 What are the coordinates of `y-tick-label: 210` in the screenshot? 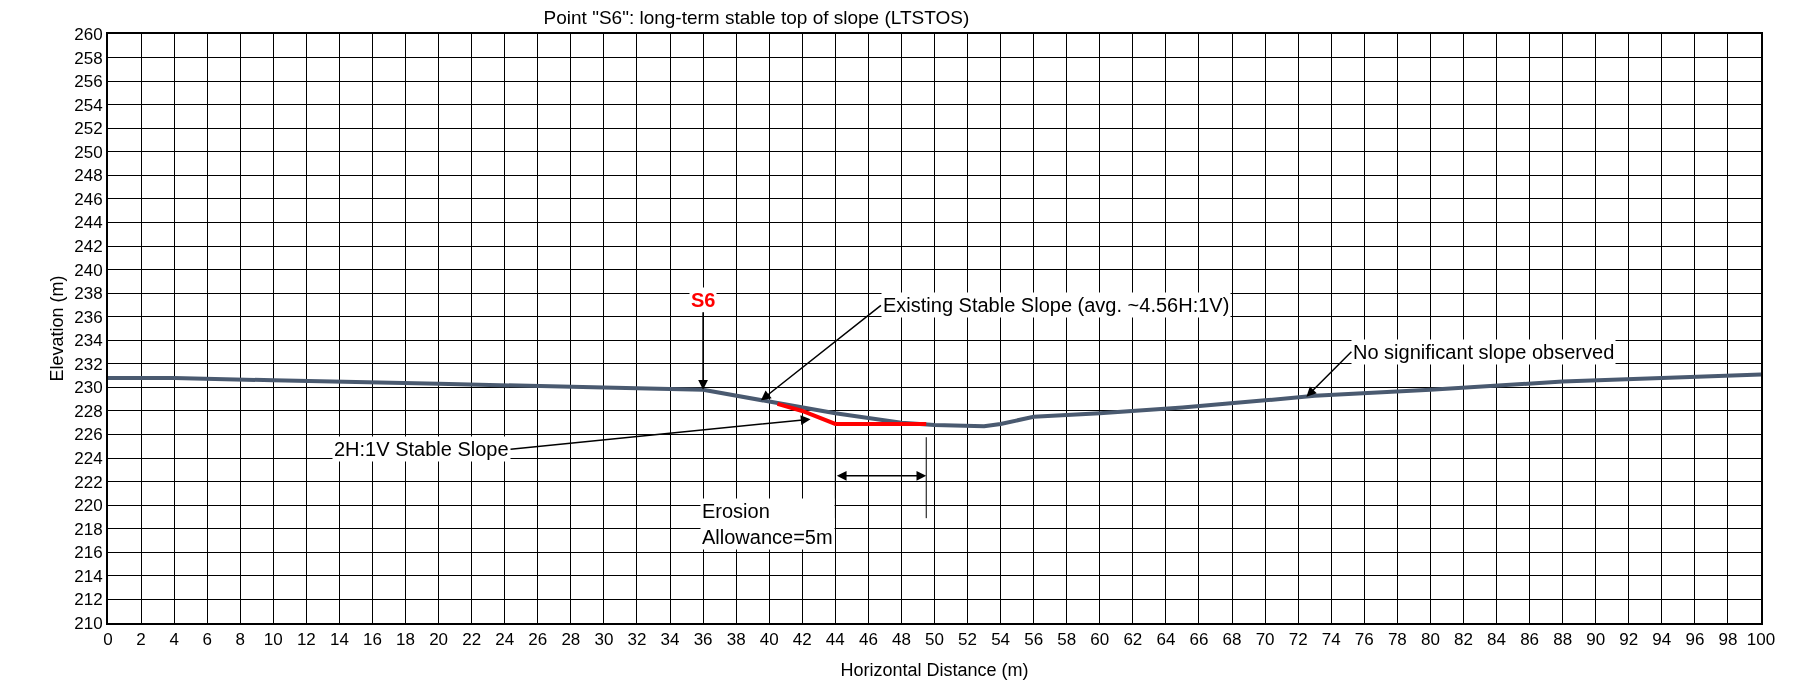 It's located at (88, 623).